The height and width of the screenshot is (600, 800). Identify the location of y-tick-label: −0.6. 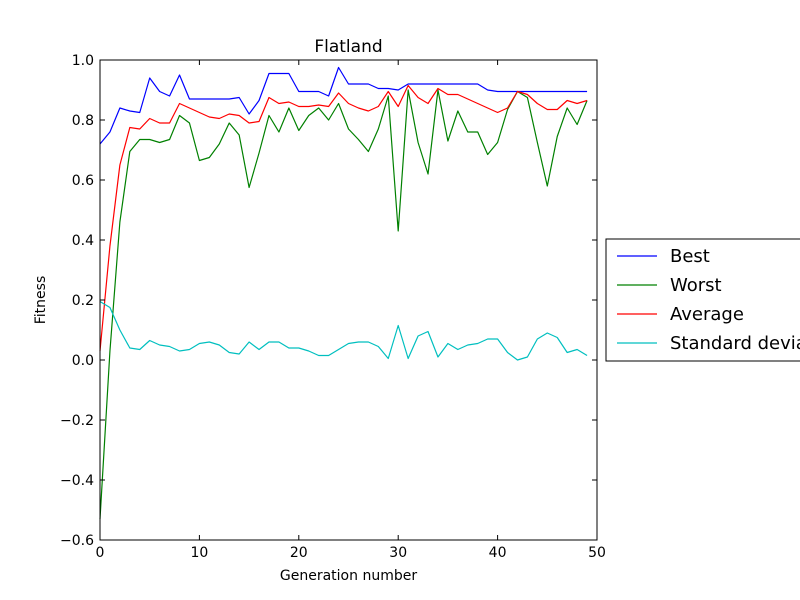
(77, 541).